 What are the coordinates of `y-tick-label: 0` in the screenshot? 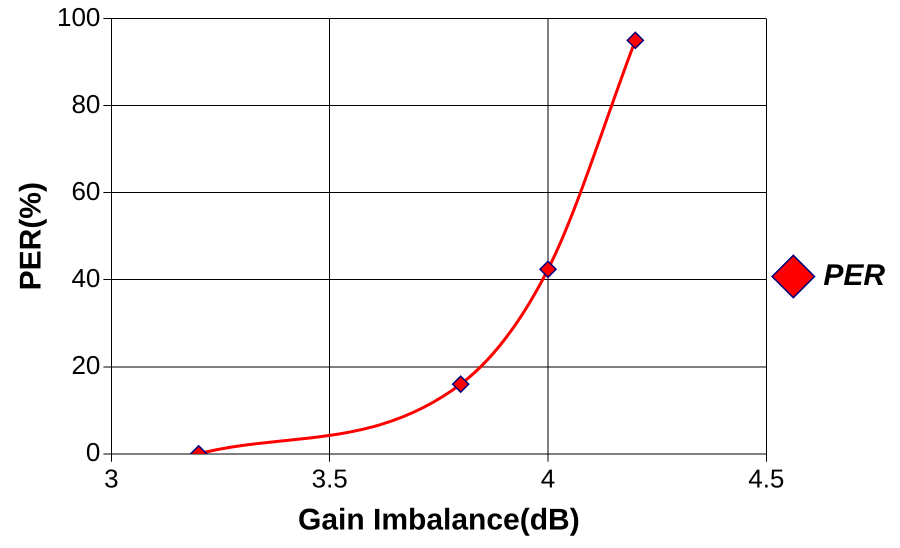 It's located at (93, 451).